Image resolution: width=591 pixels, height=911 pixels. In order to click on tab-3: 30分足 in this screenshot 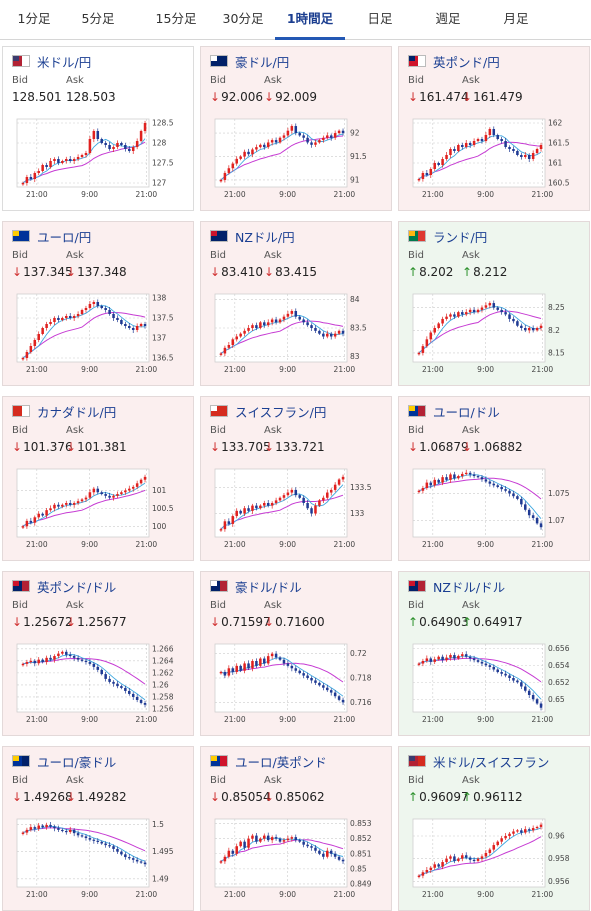, I will do `click(243, 18)`.